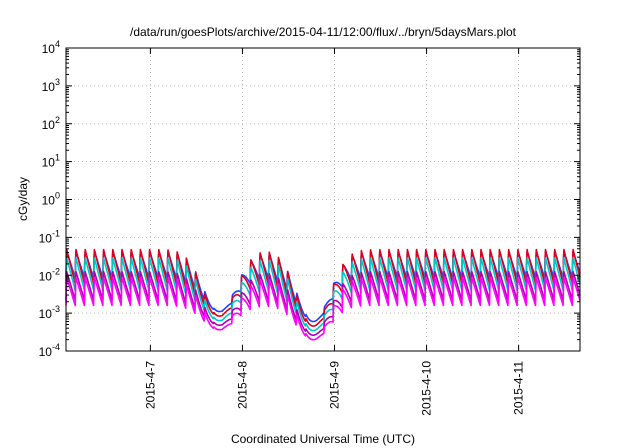  I want to click on y-tick-label: 10⁻³, so click(49, 312).